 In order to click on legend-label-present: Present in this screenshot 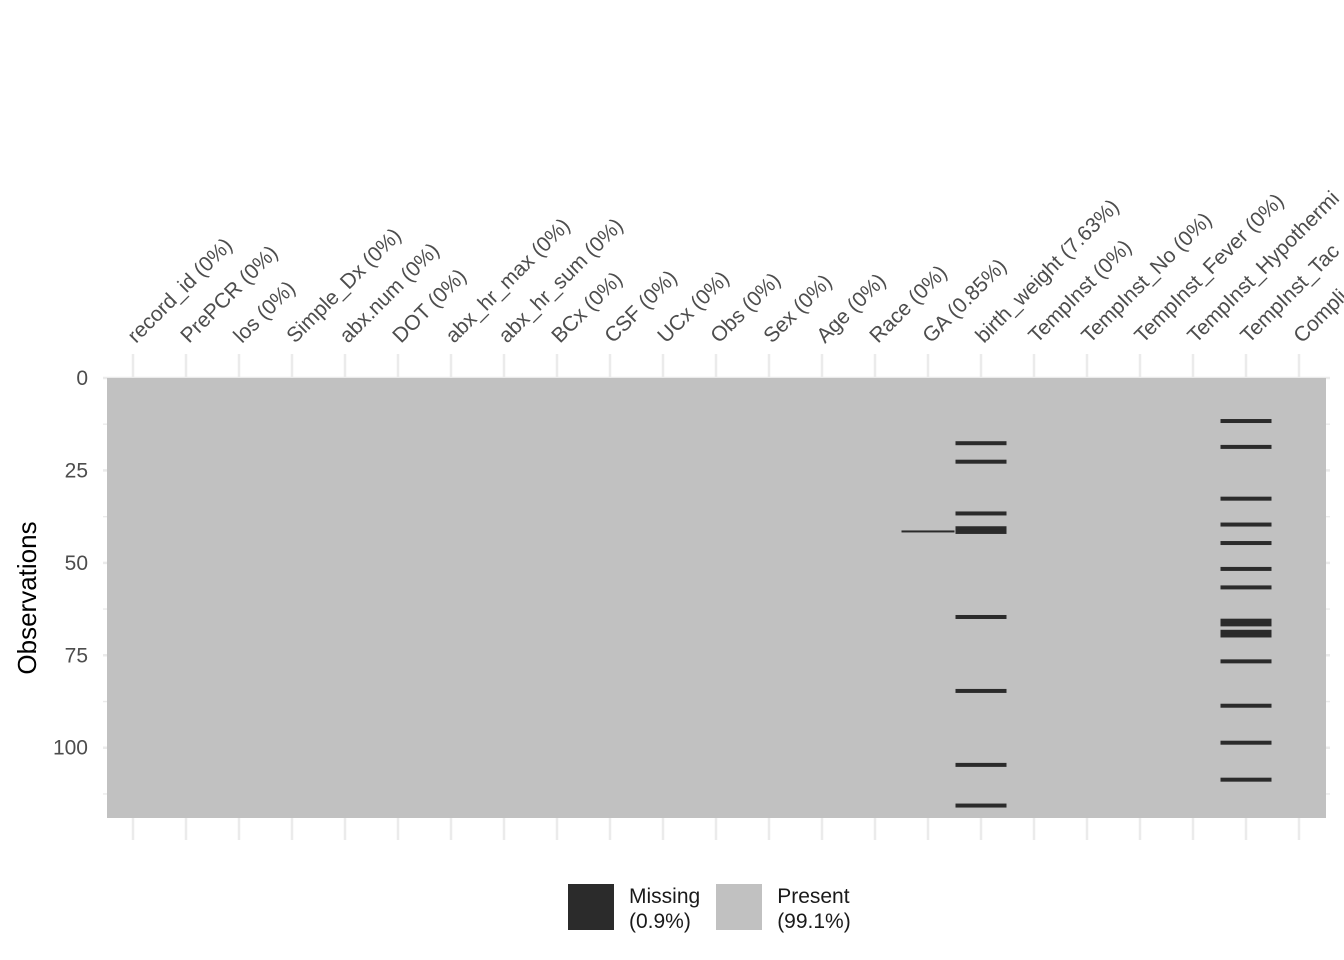, I will do `click(813, 896)`.